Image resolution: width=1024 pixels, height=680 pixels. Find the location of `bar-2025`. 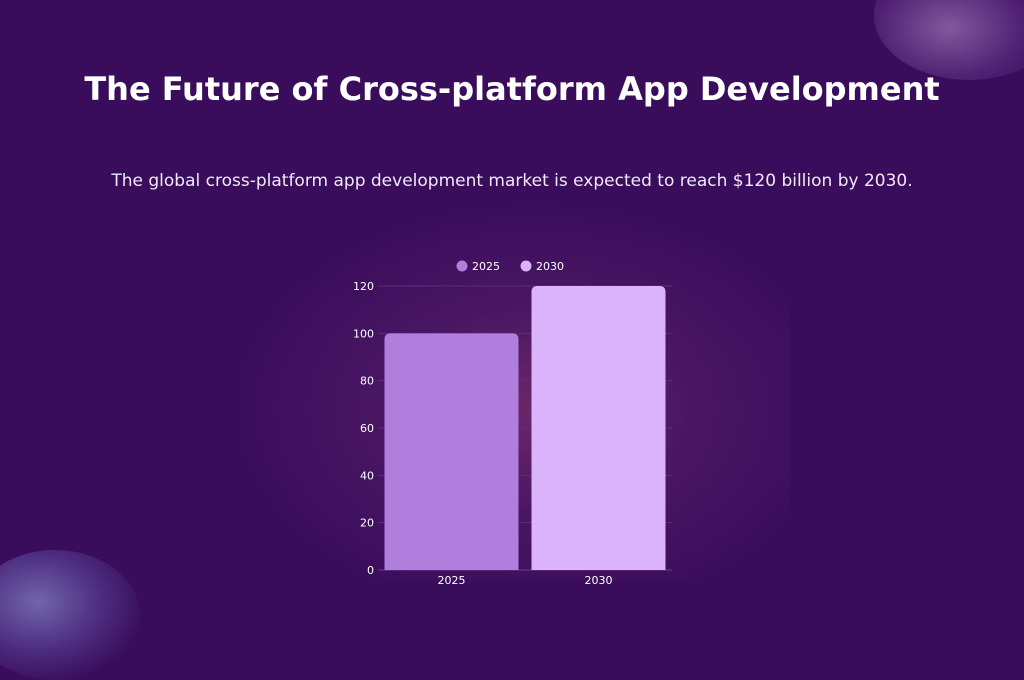

bar-2025 is located at coordinates (451, 451).